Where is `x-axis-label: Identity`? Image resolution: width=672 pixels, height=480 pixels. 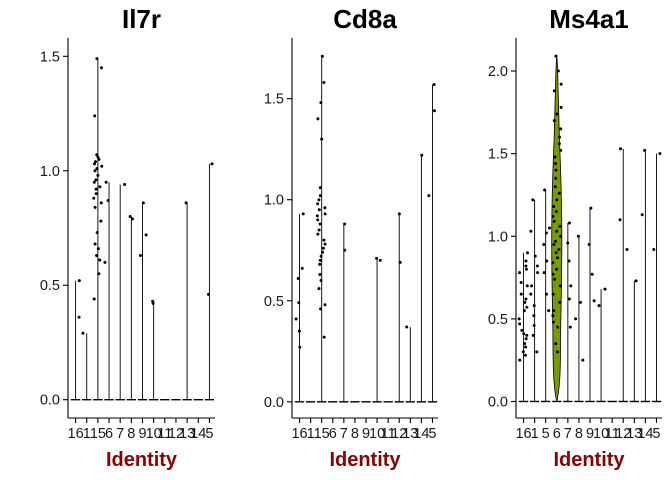
x-axis-label: Identity is located at coordinates (142, 460).